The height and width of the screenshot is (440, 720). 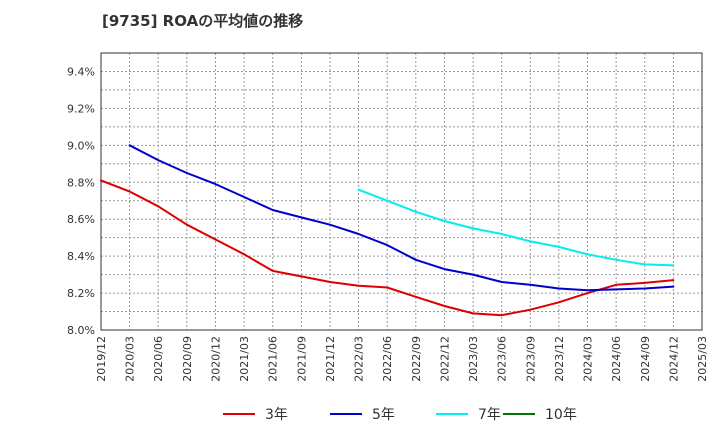 I want to click on legend-label: 5年, so click(x=383, y=415).